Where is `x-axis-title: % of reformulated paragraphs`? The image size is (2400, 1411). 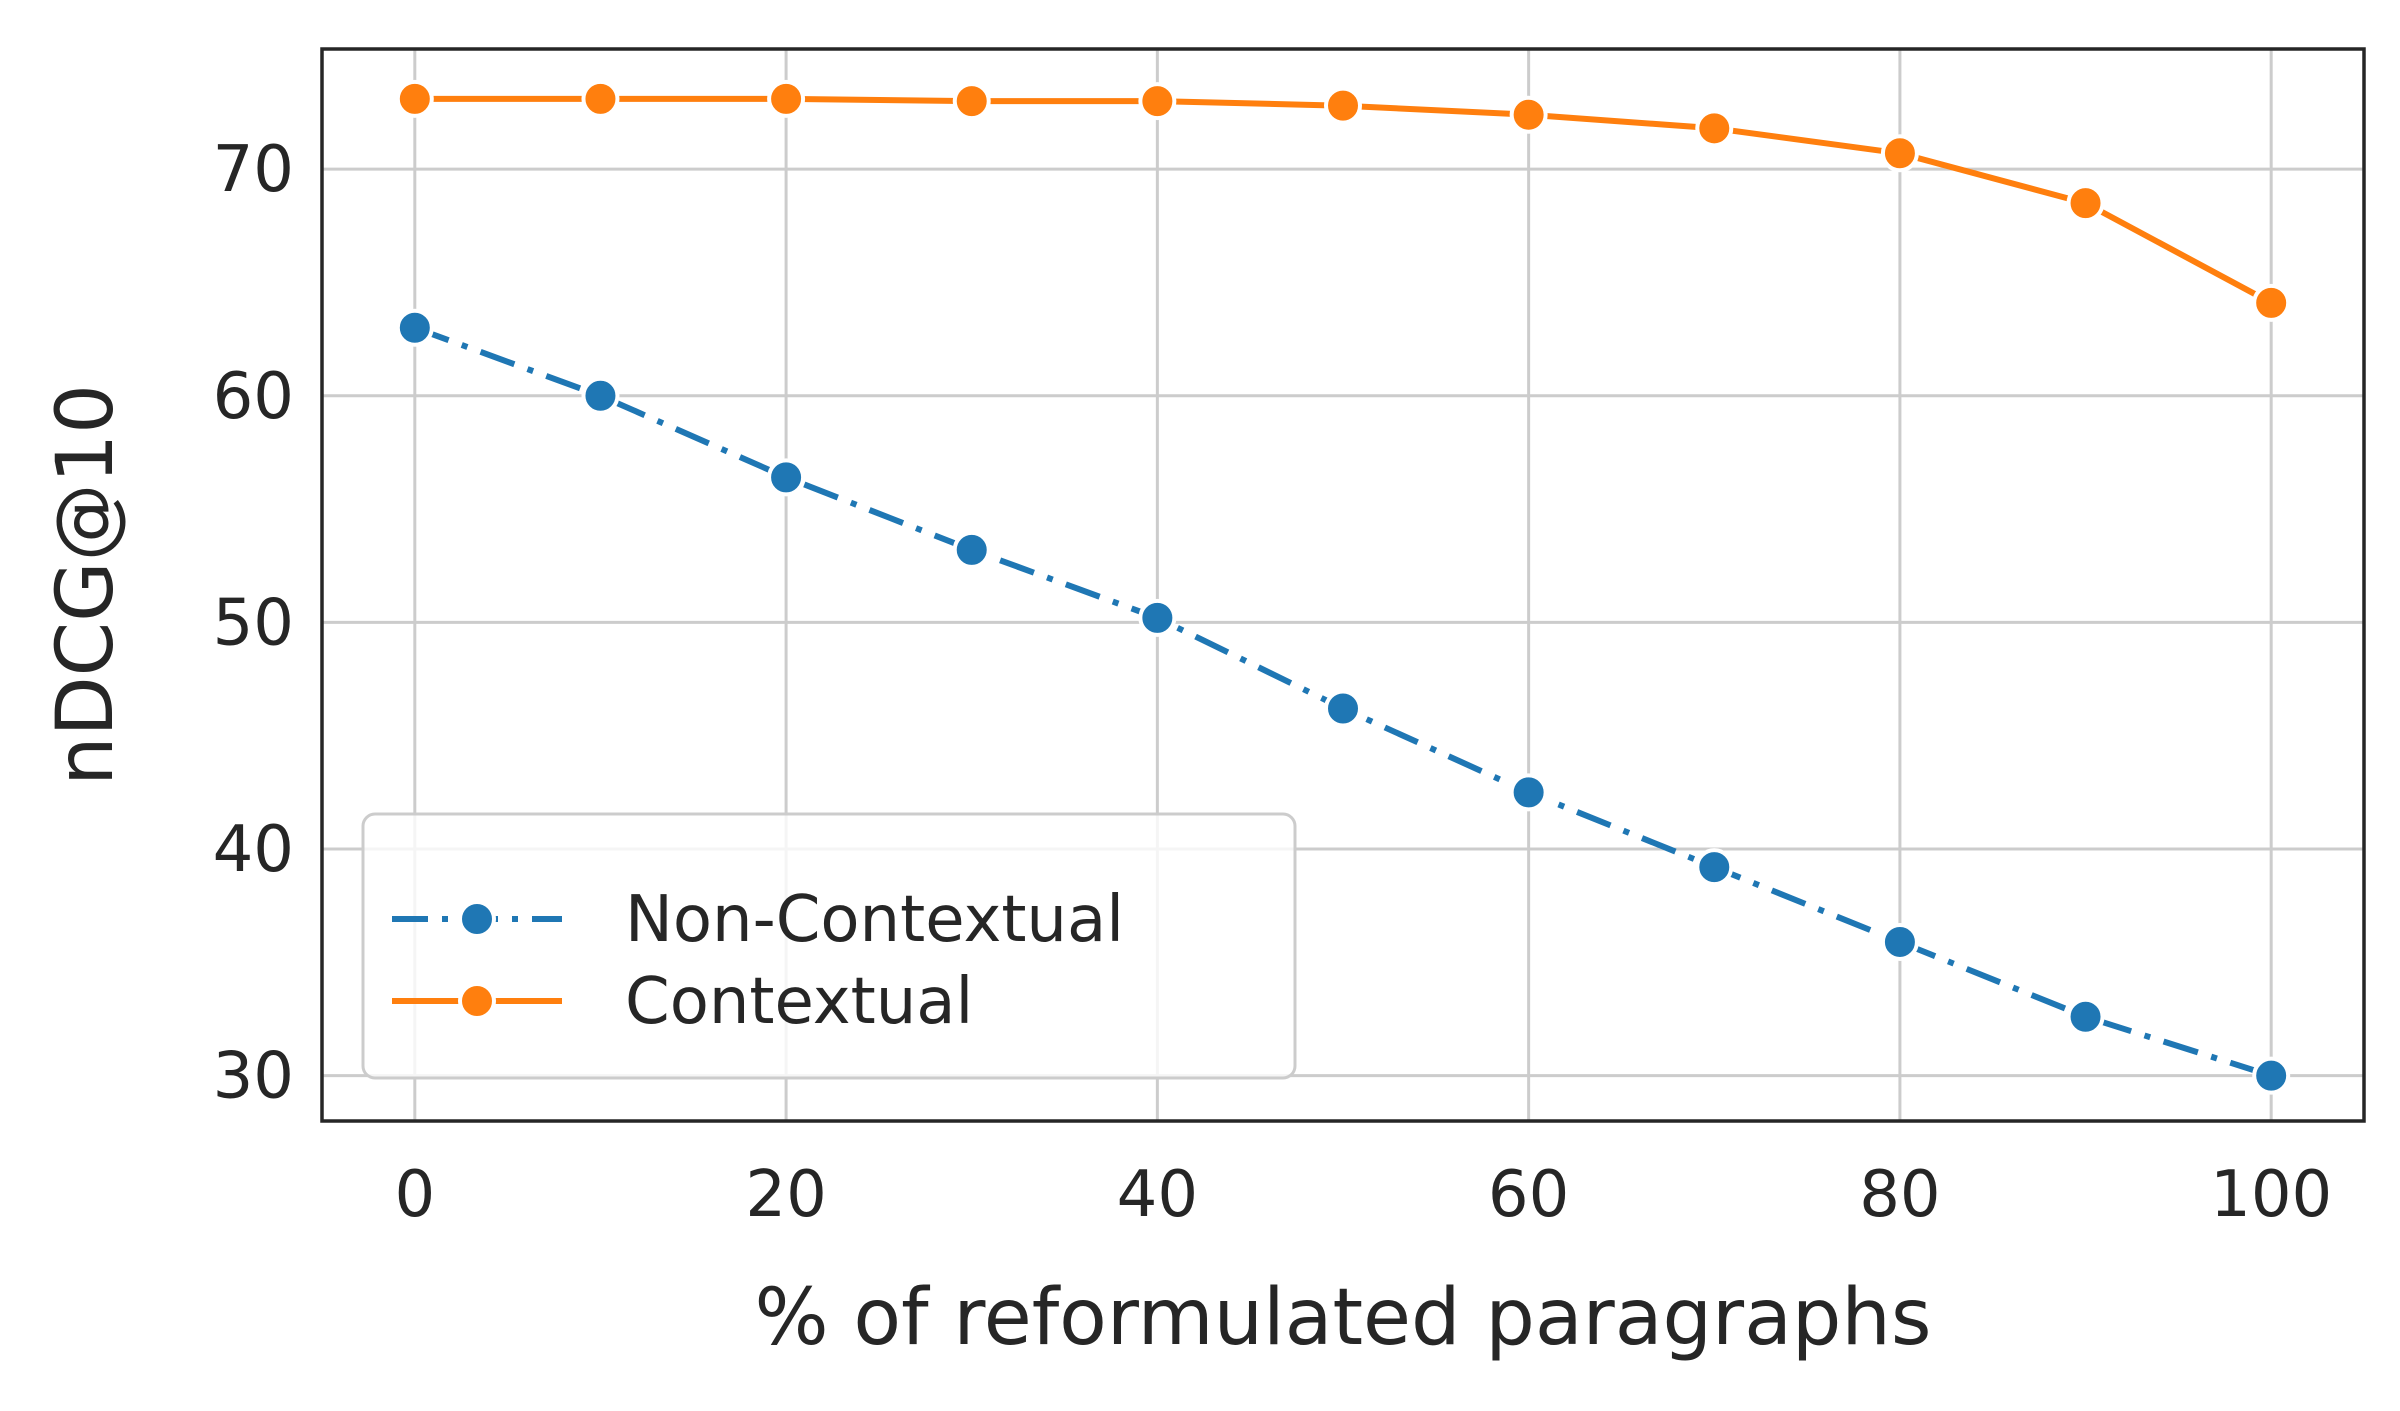
x-axis-title: % of reformulated paragraphs is located at coordinates (1342, 1318).